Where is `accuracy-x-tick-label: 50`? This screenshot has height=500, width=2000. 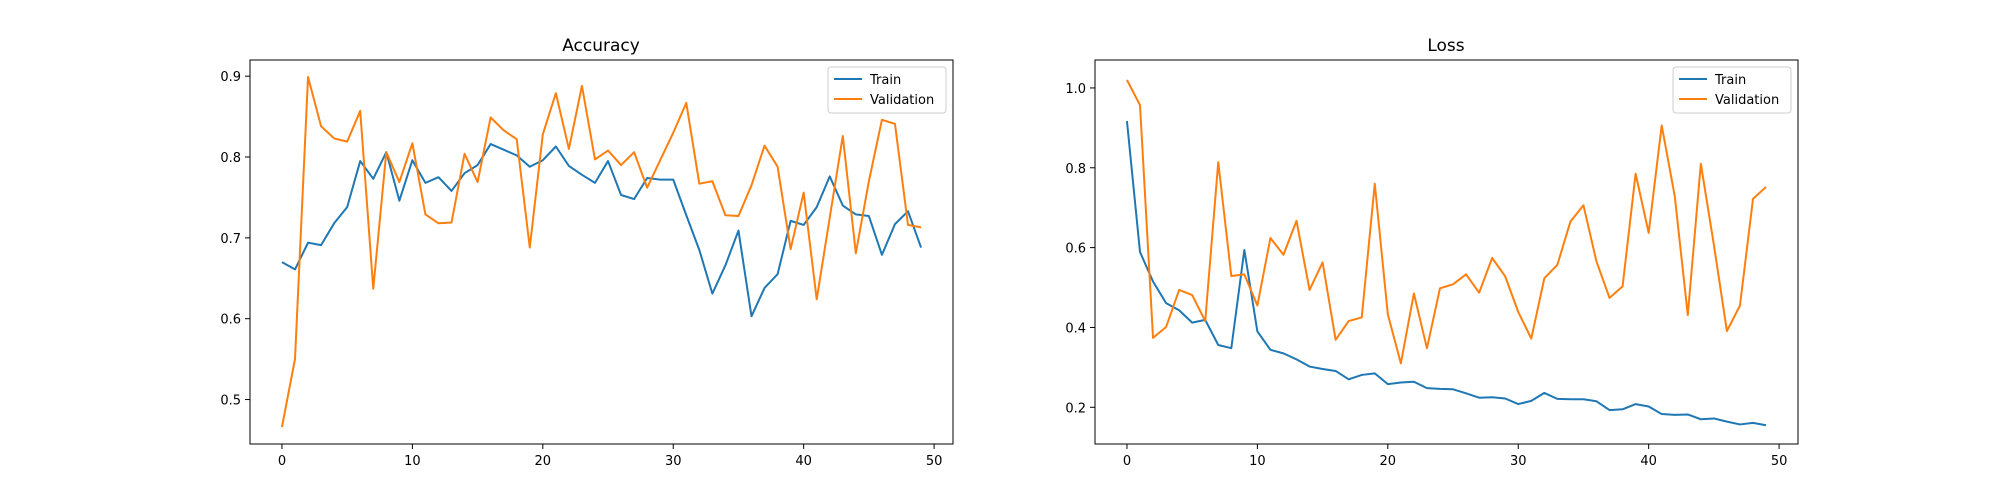 accuracy-x-tick-label: 50 is located at coordinates (934, 461).